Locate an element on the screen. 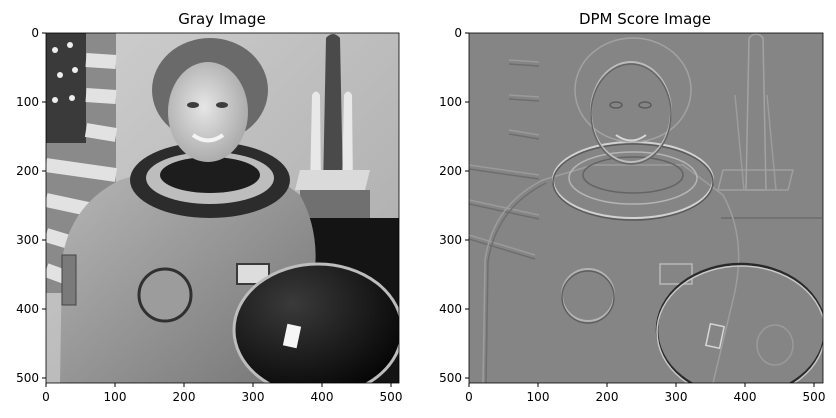 Image resolution: width=836 pixels, height=418 pixels. flag is located at coordinates (82, 165).